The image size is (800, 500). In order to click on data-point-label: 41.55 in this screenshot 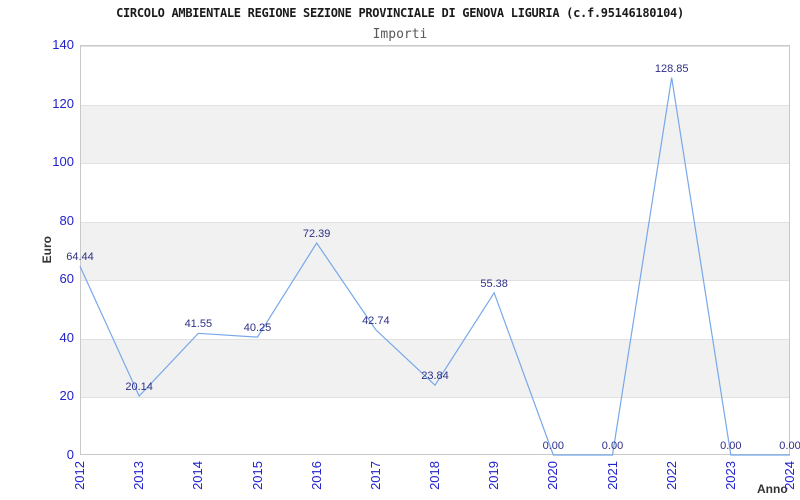, I will do `click(198, 324)`.